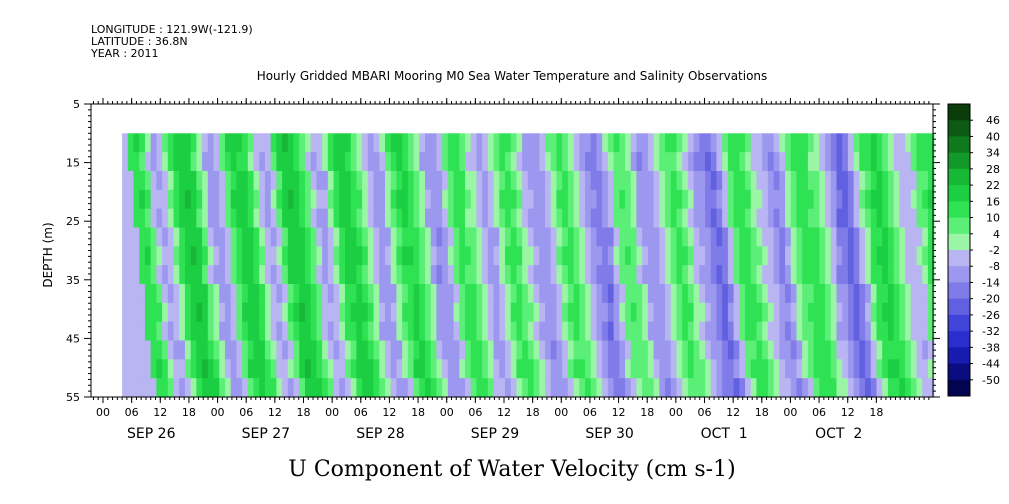 This screenshot has height=504, width=1009. Describe the element at coordinates (676, 412) in the screenshot. I see `x-tick-label: 00` at that location.